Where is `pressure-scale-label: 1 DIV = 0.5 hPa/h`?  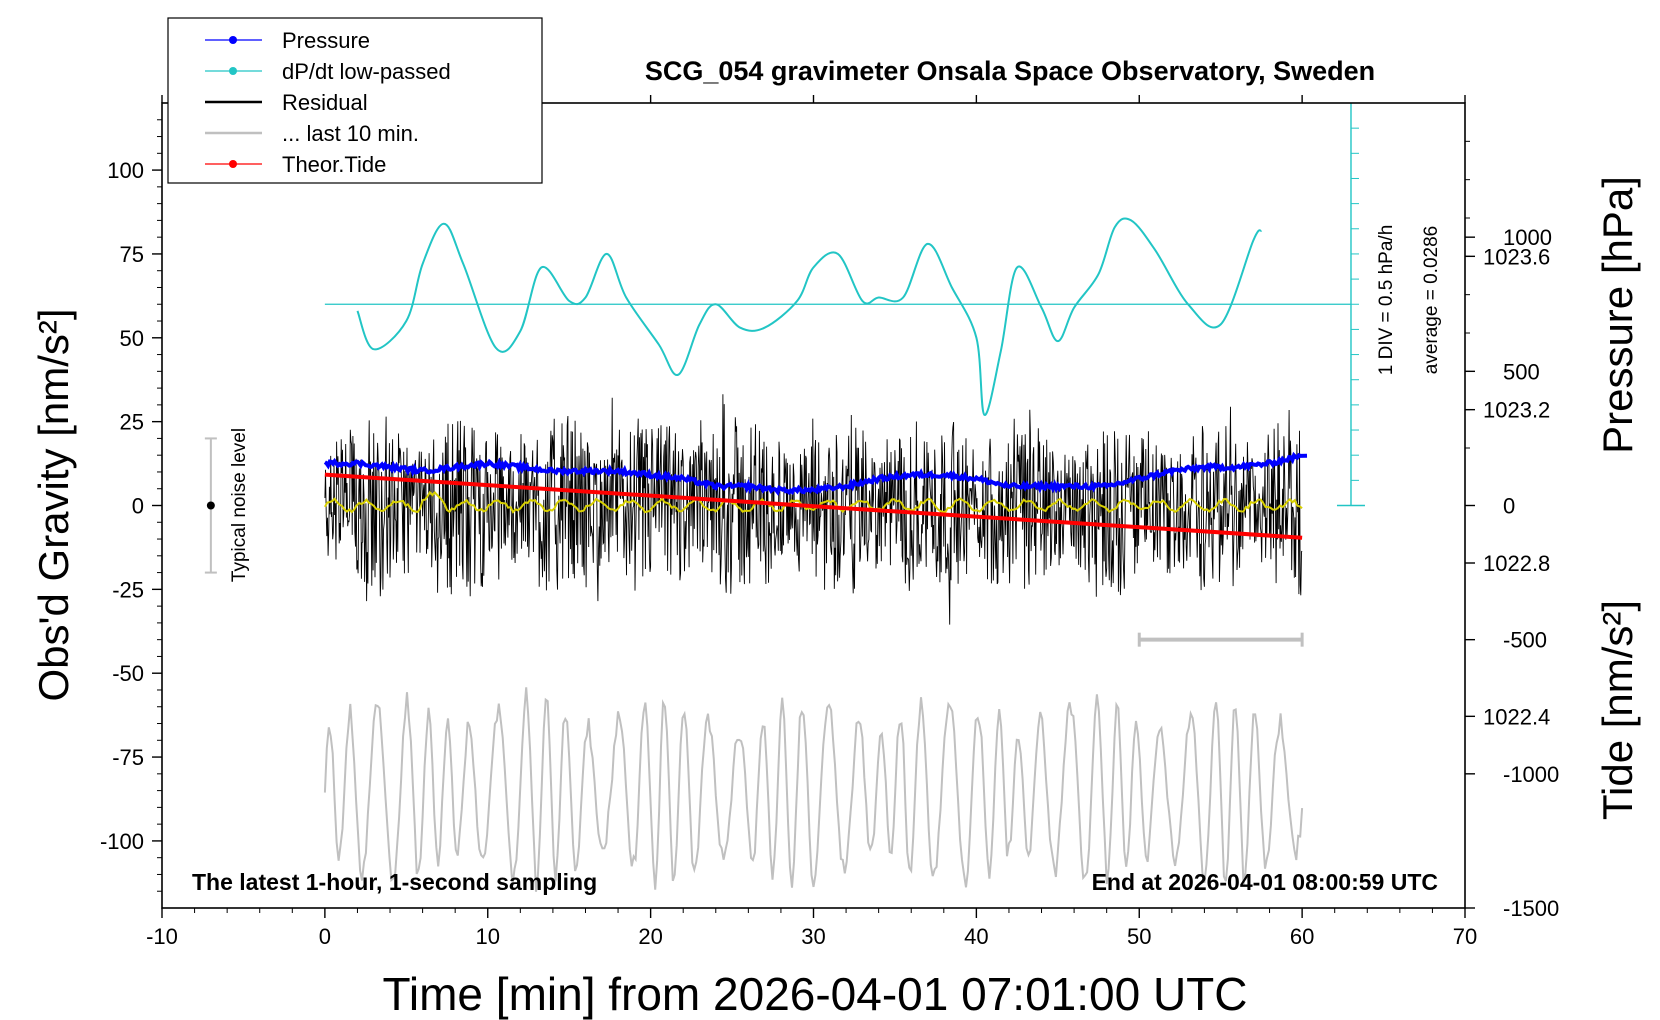 pressure-scale-label: 1 DIV = 0.5 hPa/h is located at coordinates (1386, 300).